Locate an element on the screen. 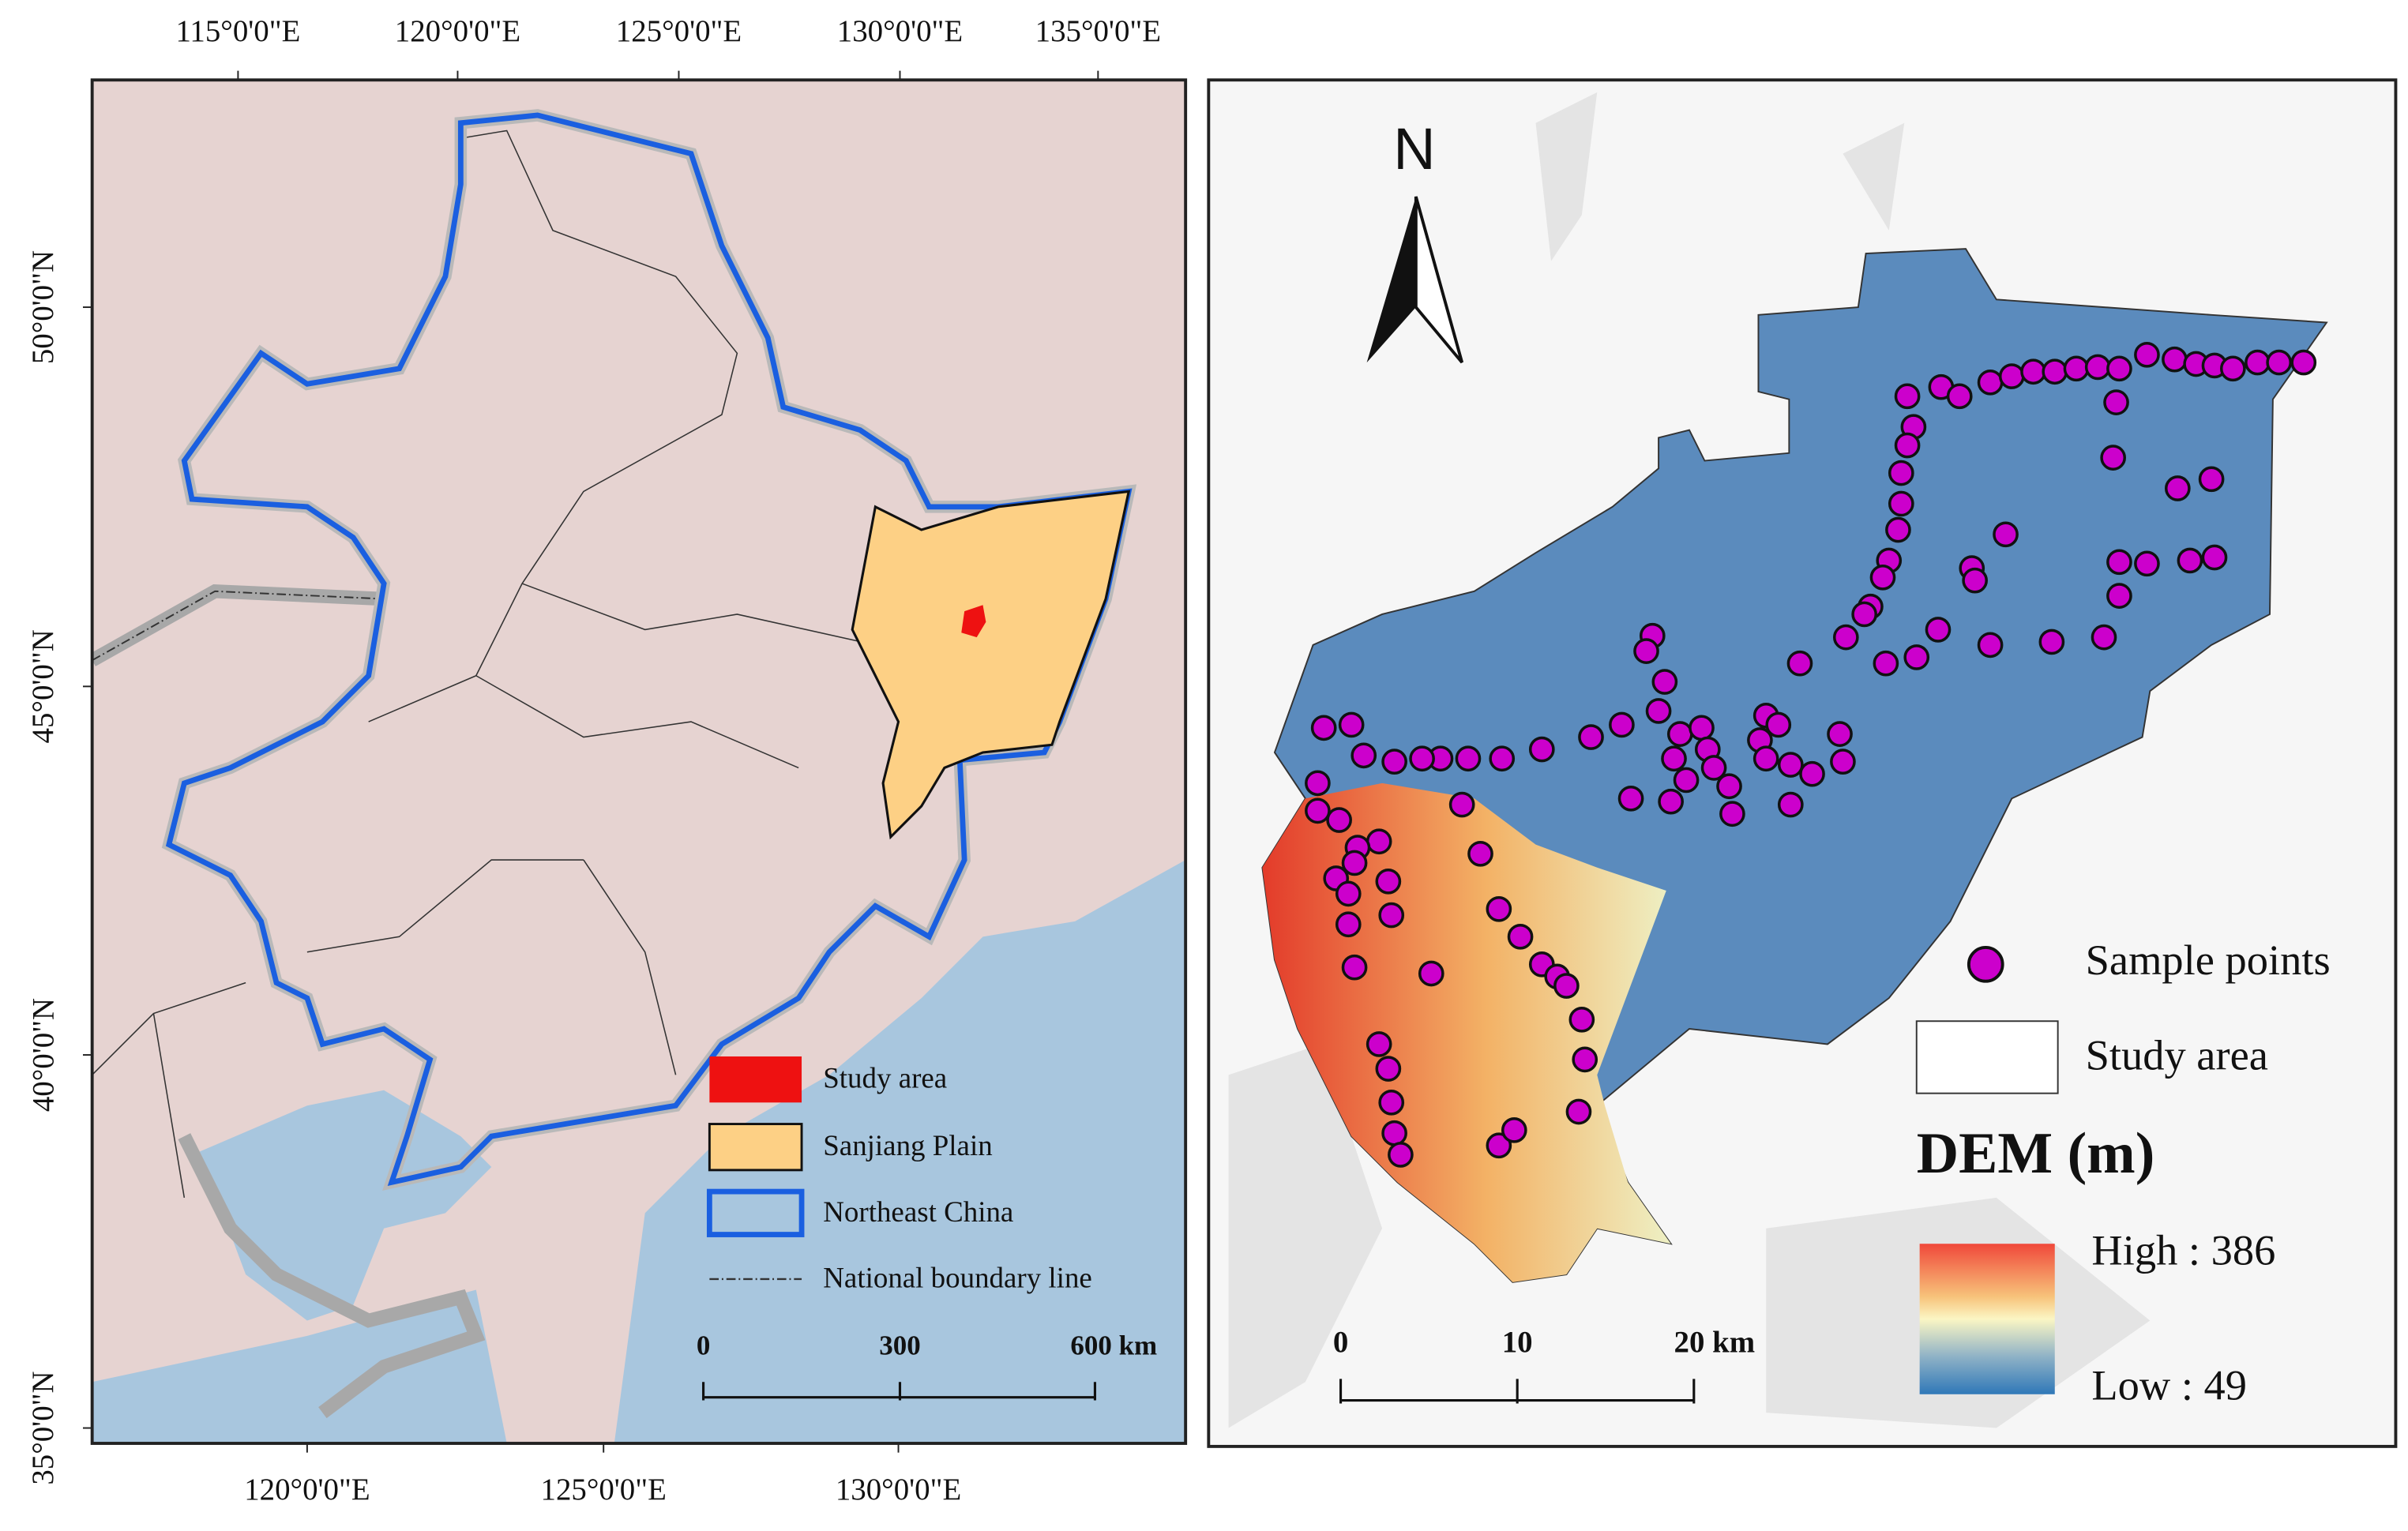 The height and width of the screenshot is (1531, 2408). longitude-label: 125°0'0"E is located at coordinates (604, 1490).